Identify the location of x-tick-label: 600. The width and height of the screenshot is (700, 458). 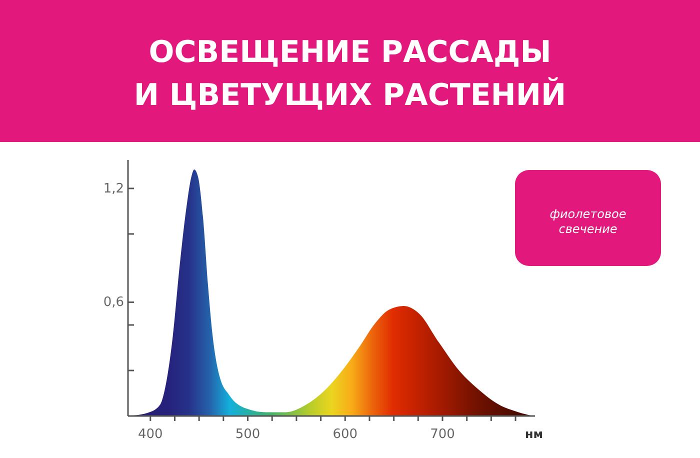
(345, 434).